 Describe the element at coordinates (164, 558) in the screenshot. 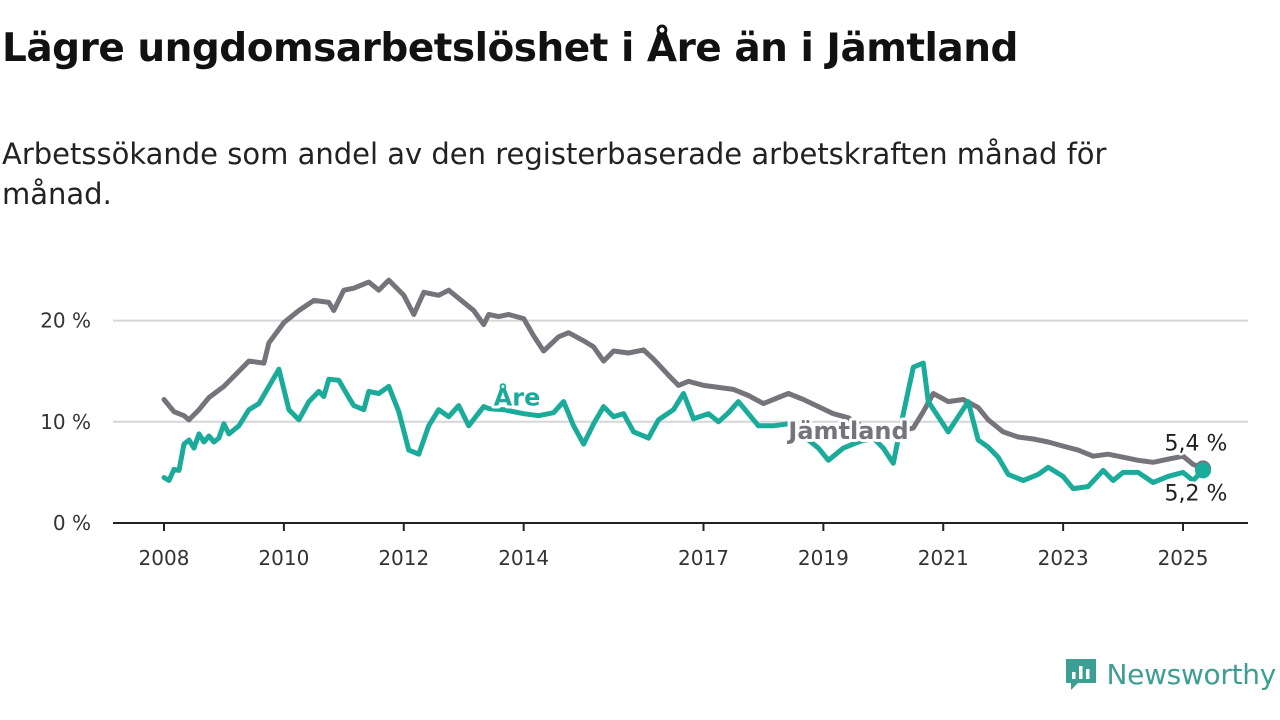

I see `x-tick-label: 2008` at that location.